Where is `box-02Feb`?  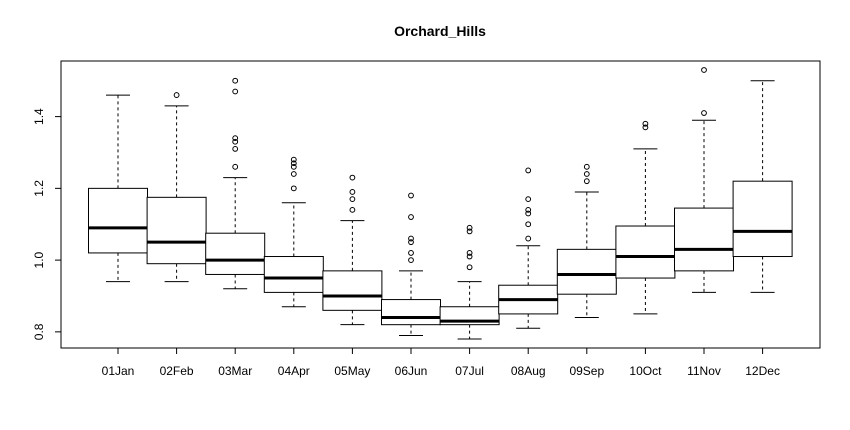 box-02Feb is located at coordinates (176, 187).